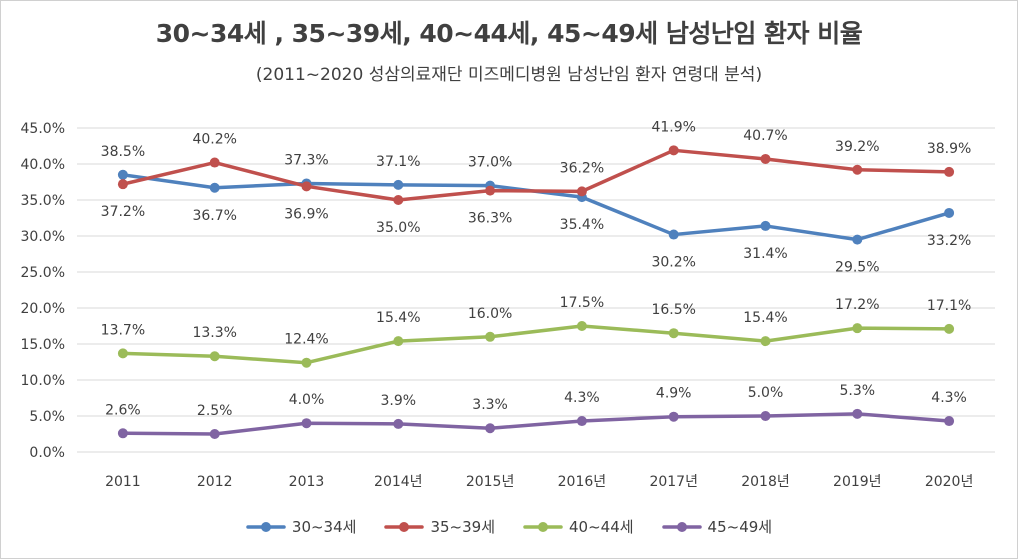 The height and width of the screenshot is (559, 1018). I want to click on legend-item: 45~49세, so click(717, 526).